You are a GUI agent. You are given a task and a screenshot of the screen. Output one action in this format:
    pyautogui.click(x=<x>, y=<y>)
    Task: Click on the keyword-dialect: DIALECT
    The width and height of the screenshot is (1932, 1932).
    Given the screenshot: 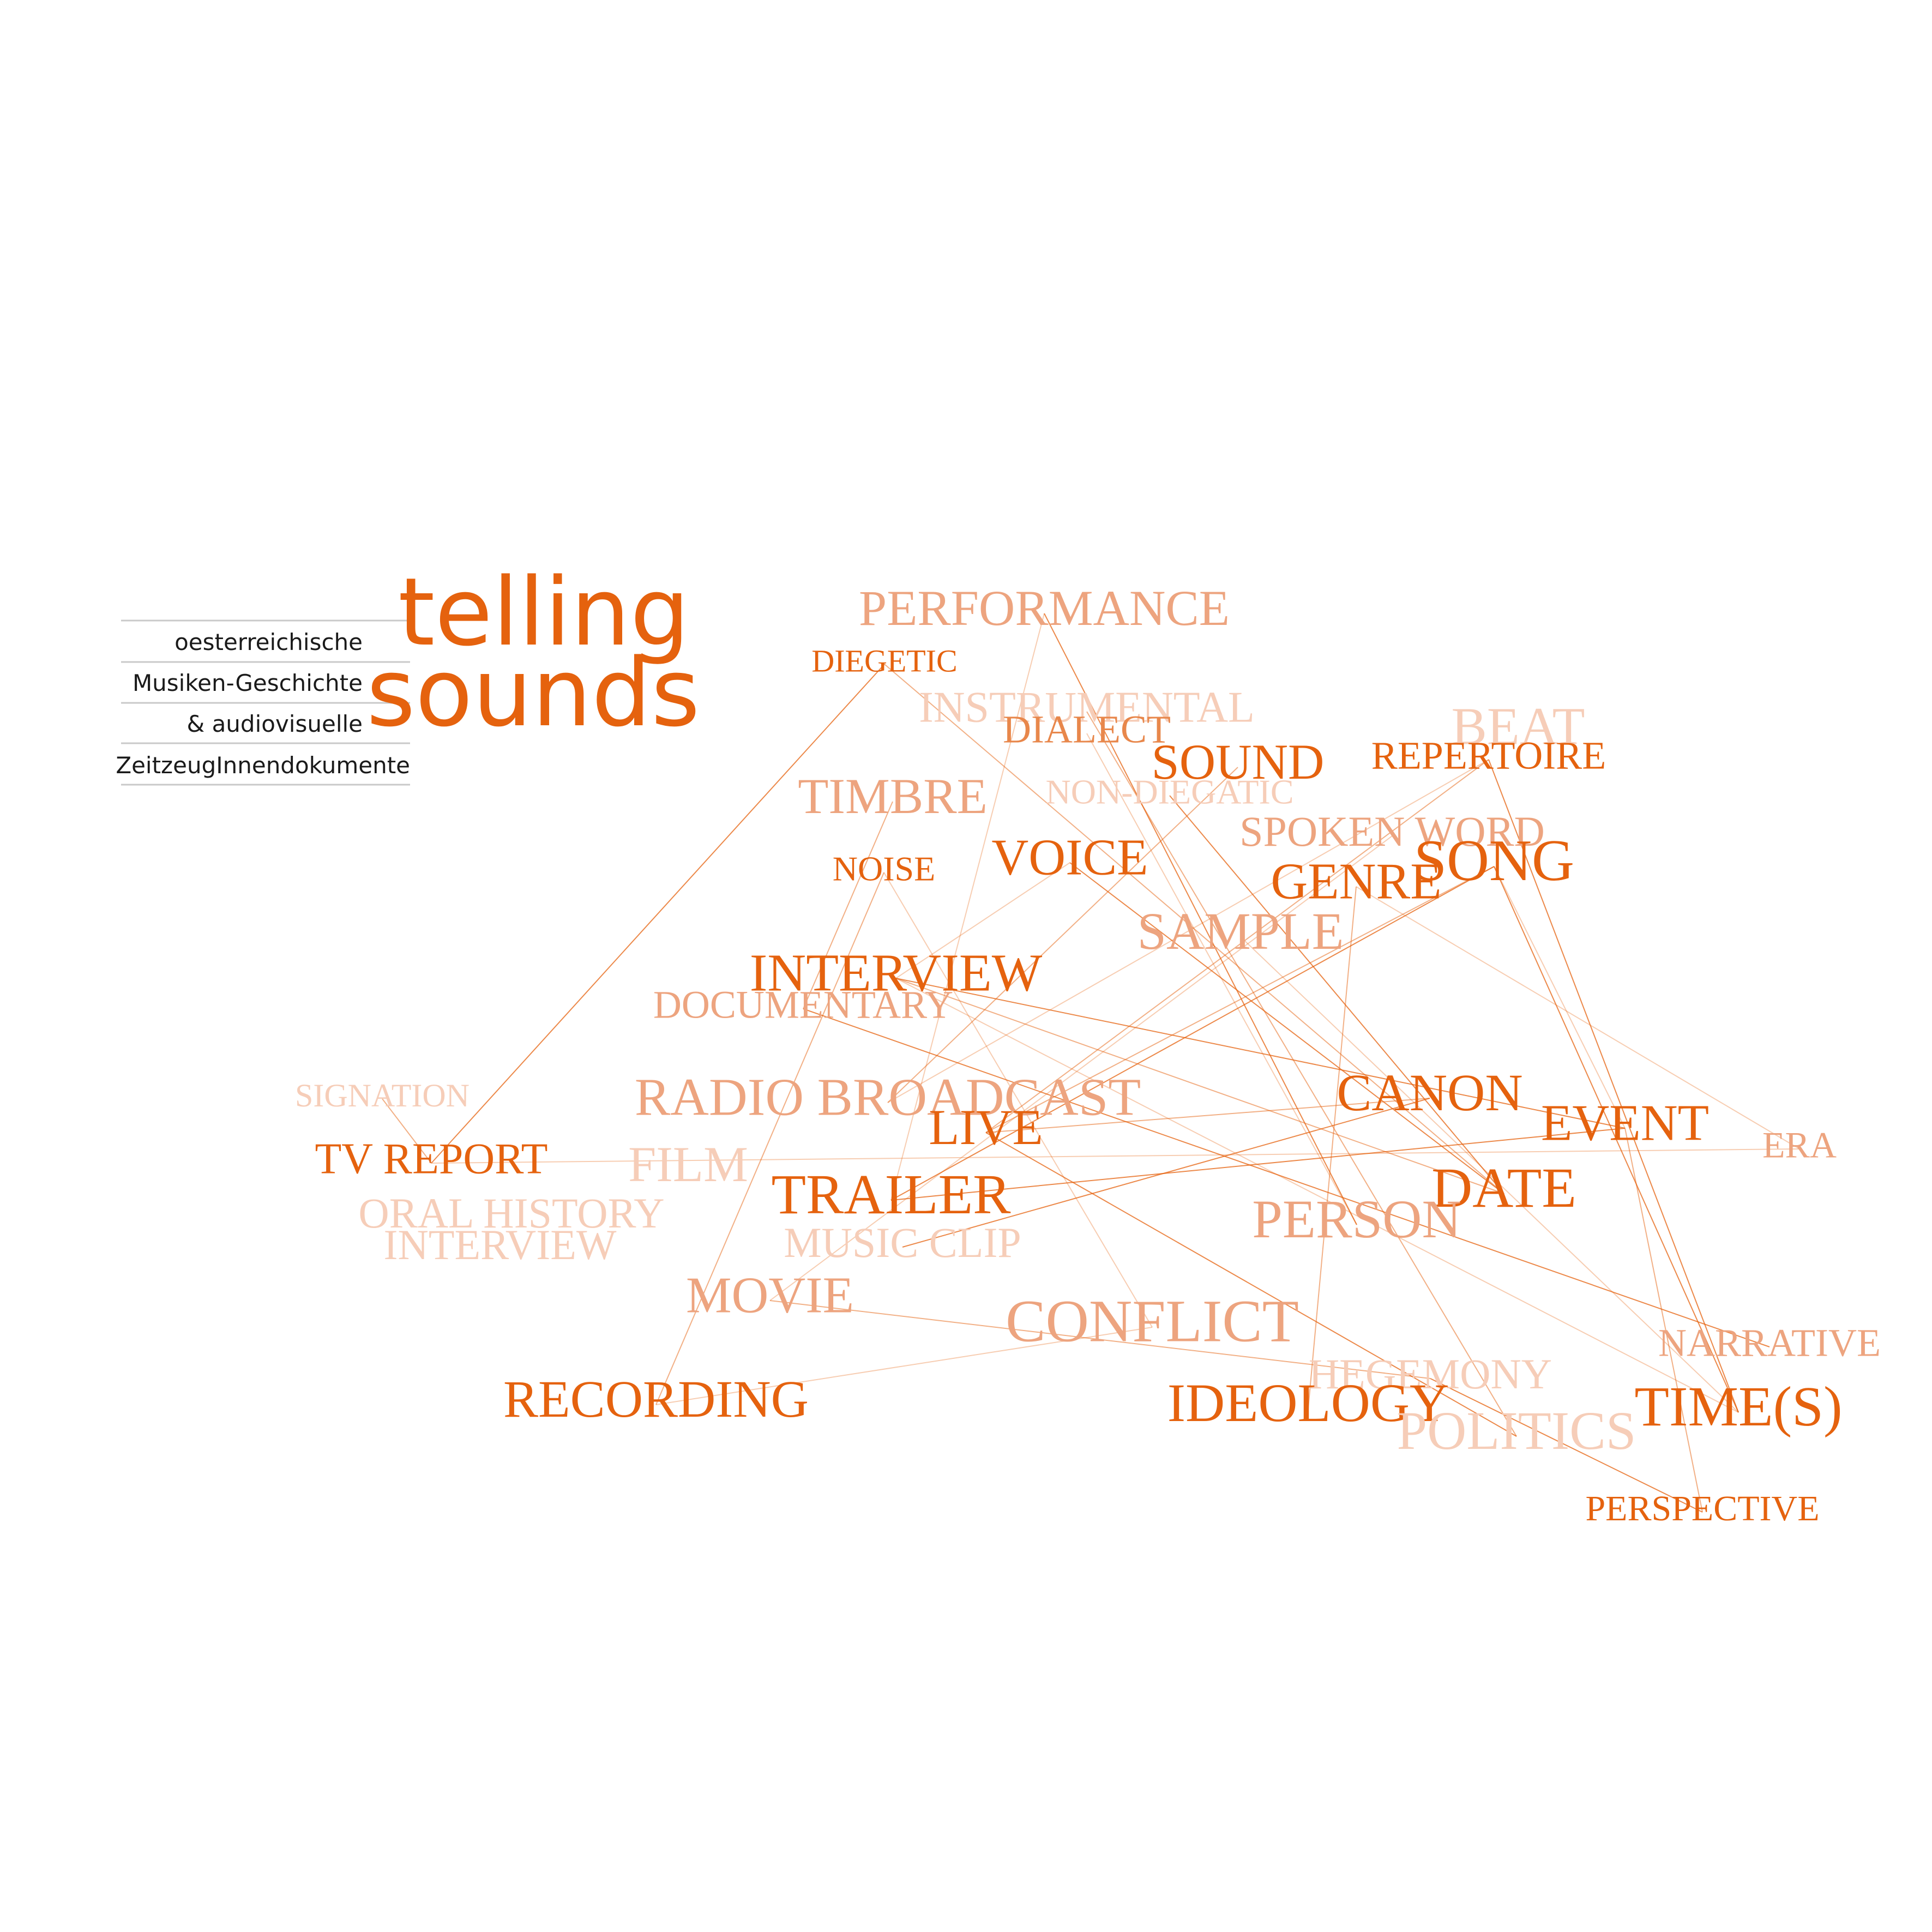 What is the action you would take?
    pyautogui.click(x=1087, y=729)
    